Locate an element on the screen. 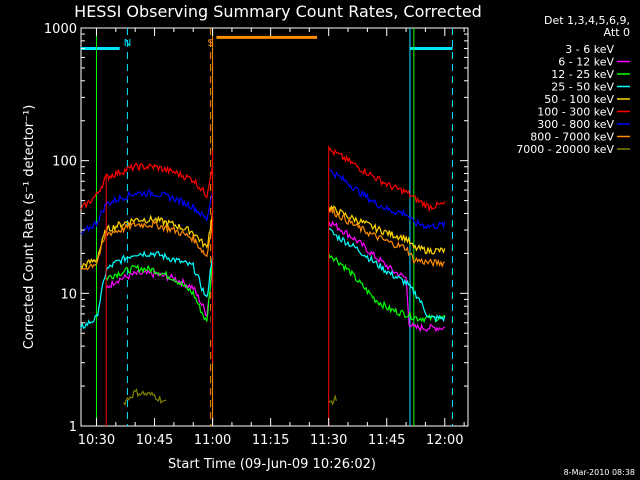  legend-label-5: 100 - 300 keV is located at coordinates (575, 112).